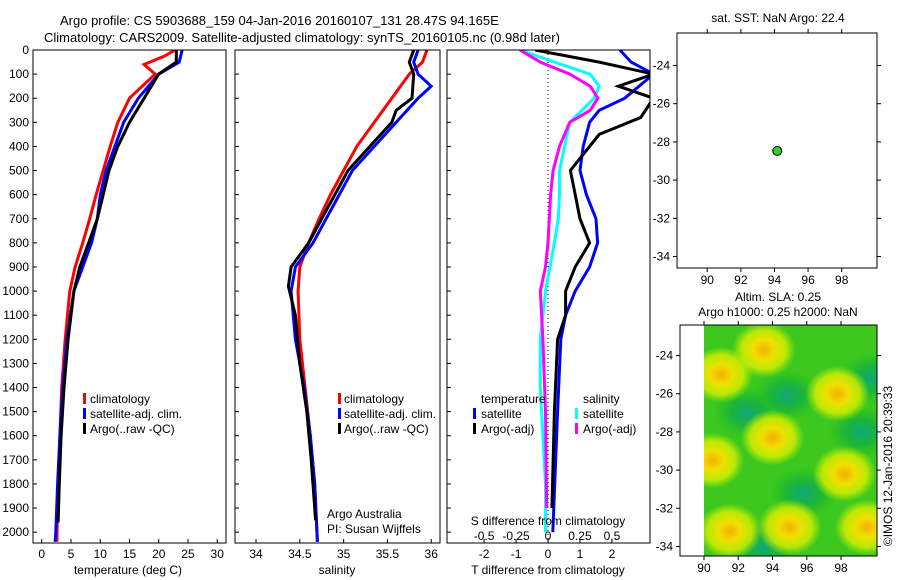  What do you see at coordinates (300, 554) in the screenshot?
I see `x-tick-label: 34.5` at bounding box center [300, 554].